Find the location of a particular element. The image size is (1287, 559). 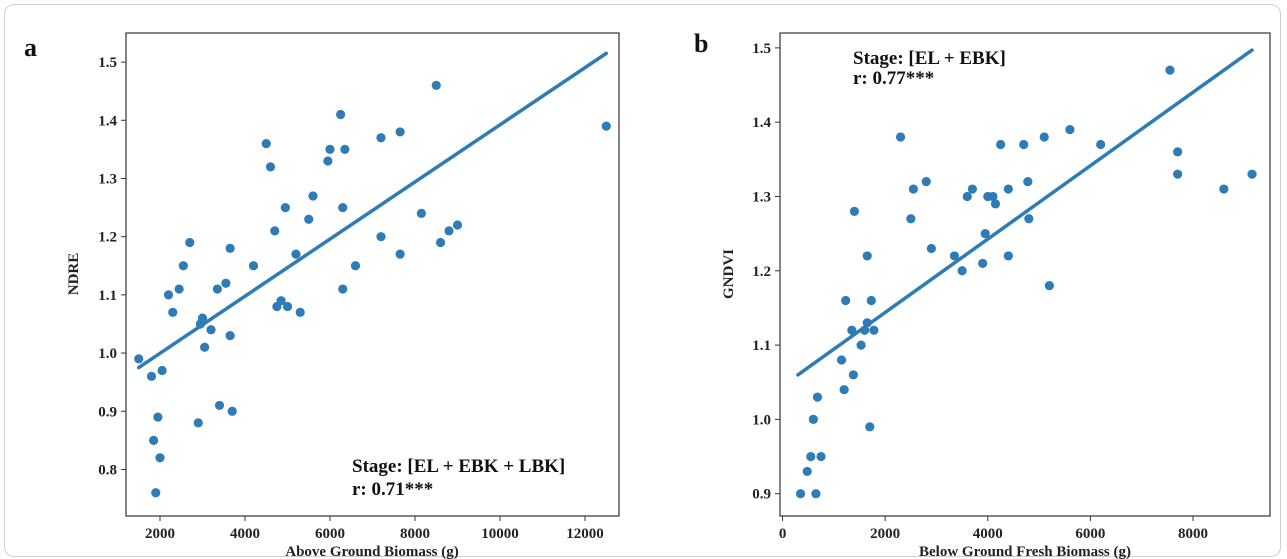

panel-a-x-tick-label: 10000 is located at coordinates (500, 534).